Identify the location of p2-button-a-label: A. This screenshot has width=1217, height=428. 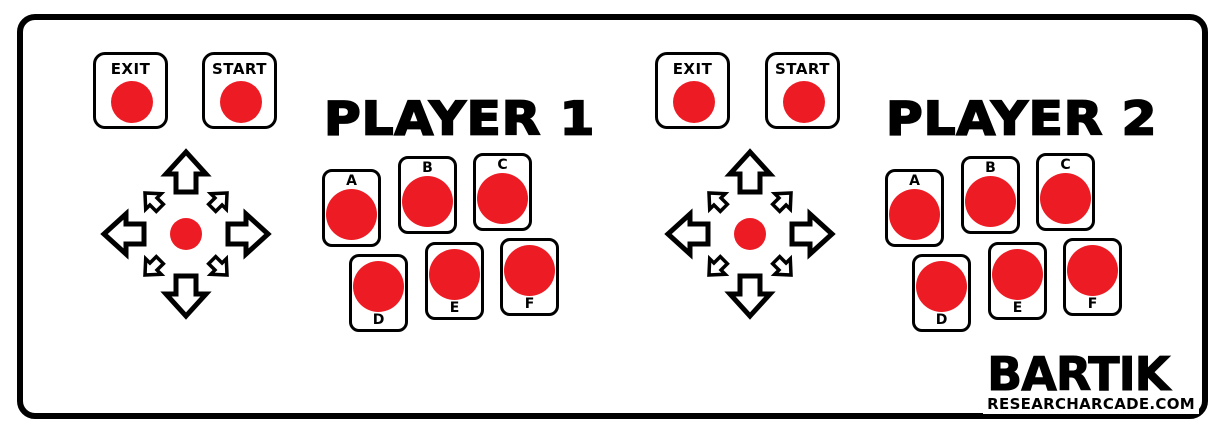
(914, 181).